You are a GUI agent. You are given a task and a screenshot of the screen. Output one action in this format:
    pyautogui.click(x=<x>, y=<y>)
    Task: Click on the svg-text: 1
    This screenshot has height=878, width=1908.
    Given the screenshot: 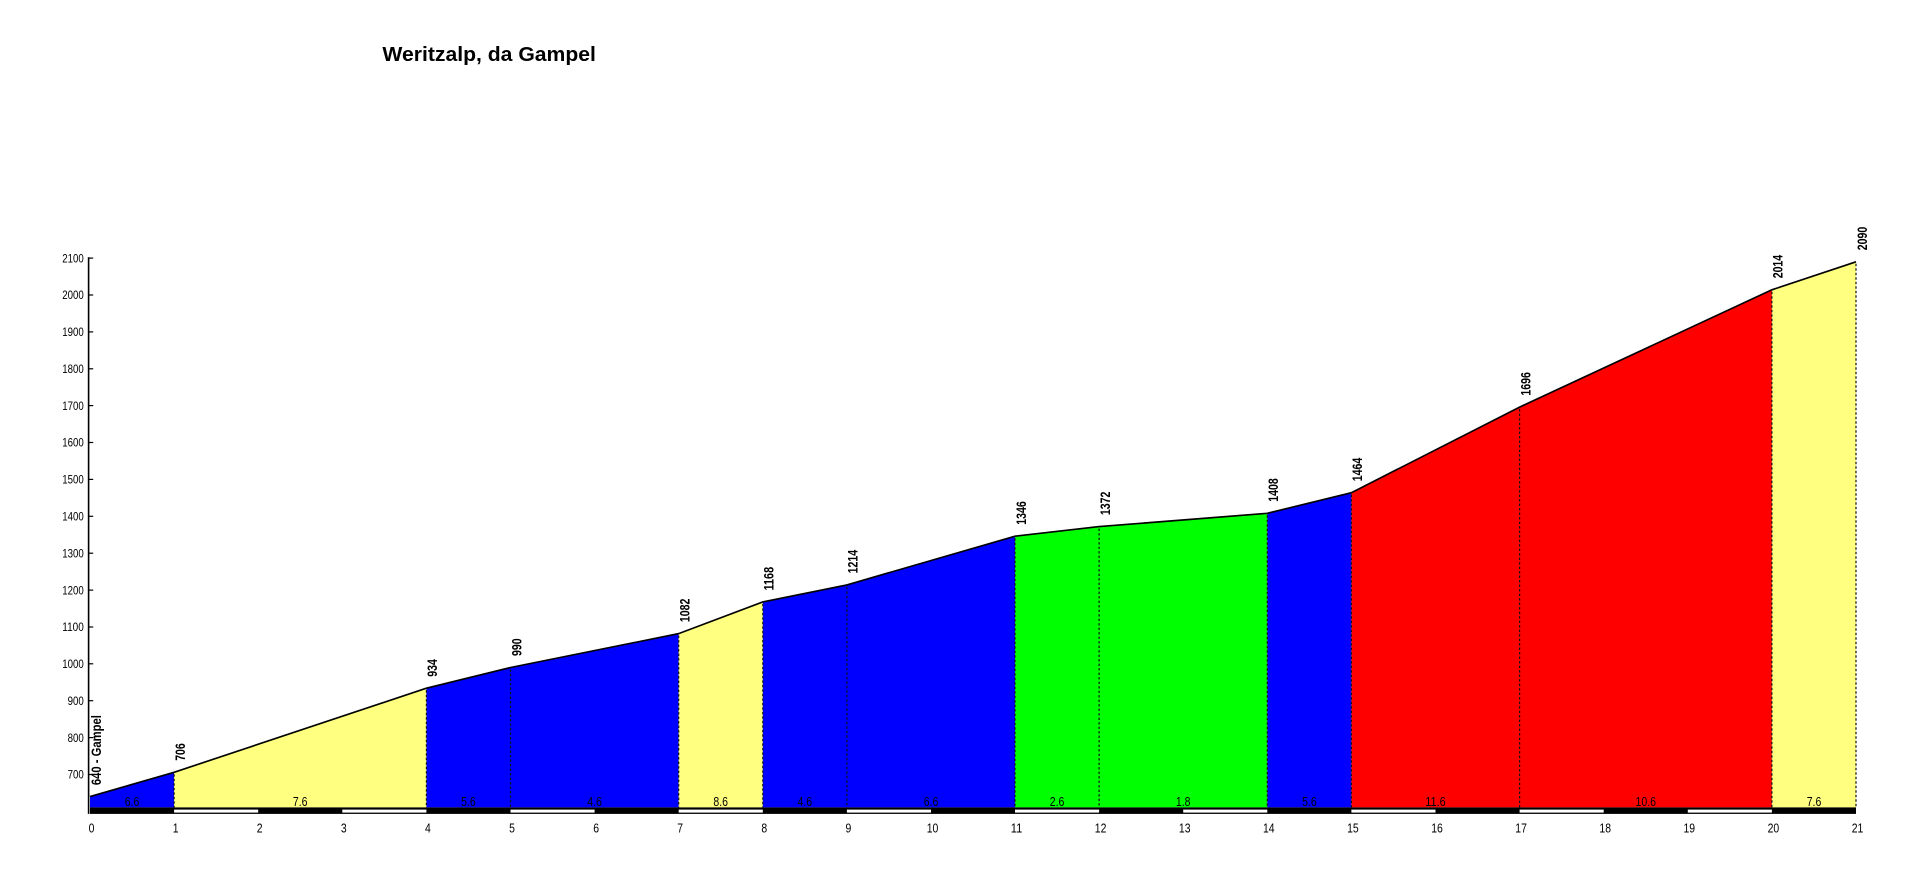 What is the action you would take?
    pyautogui.click(x=176, y=828)
    